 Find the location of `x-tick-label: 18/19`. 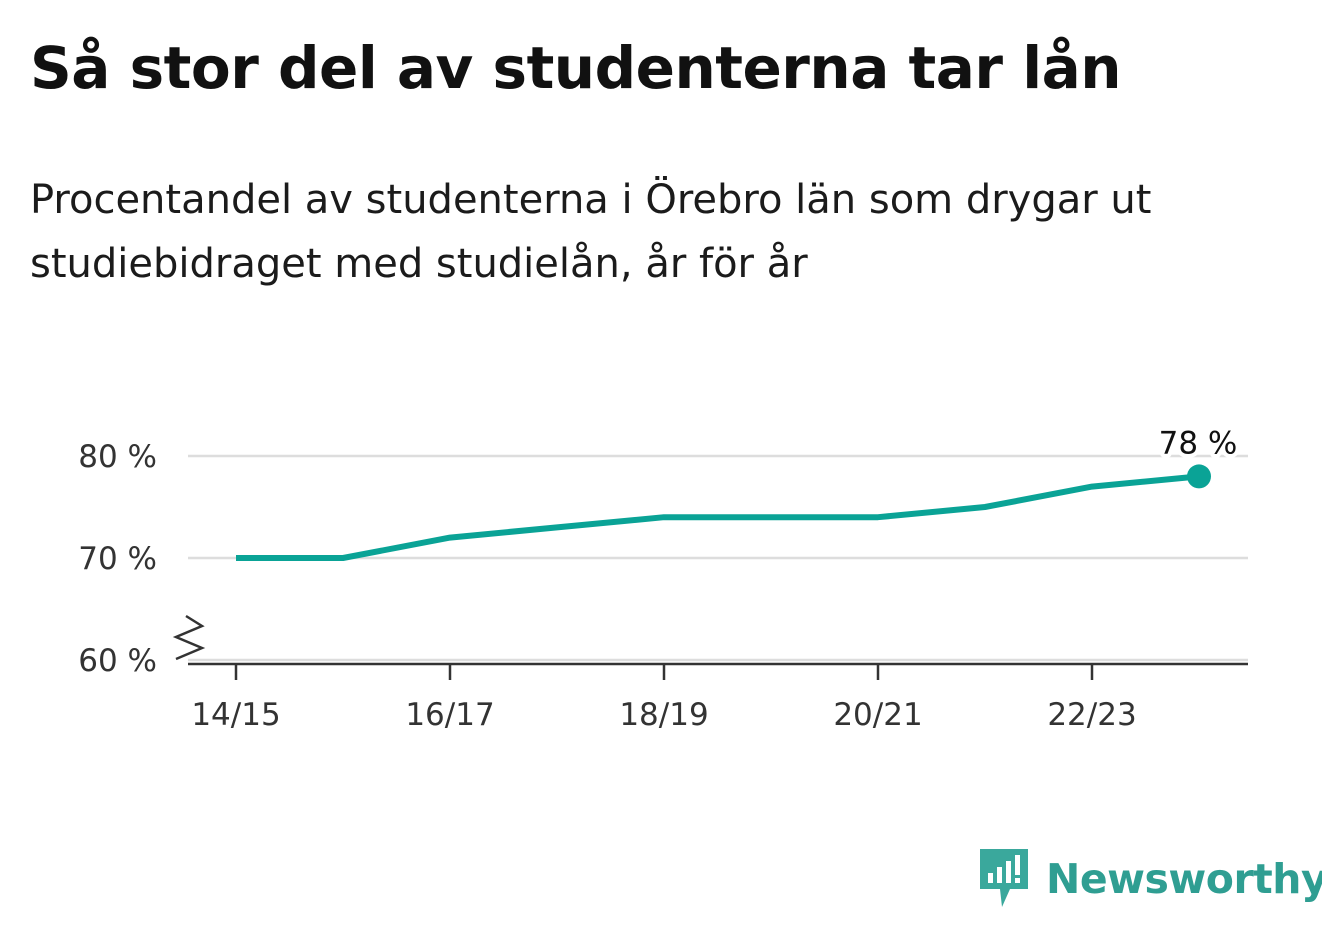

x-tick-label: 18/19 is located at coordinates (663, 715).